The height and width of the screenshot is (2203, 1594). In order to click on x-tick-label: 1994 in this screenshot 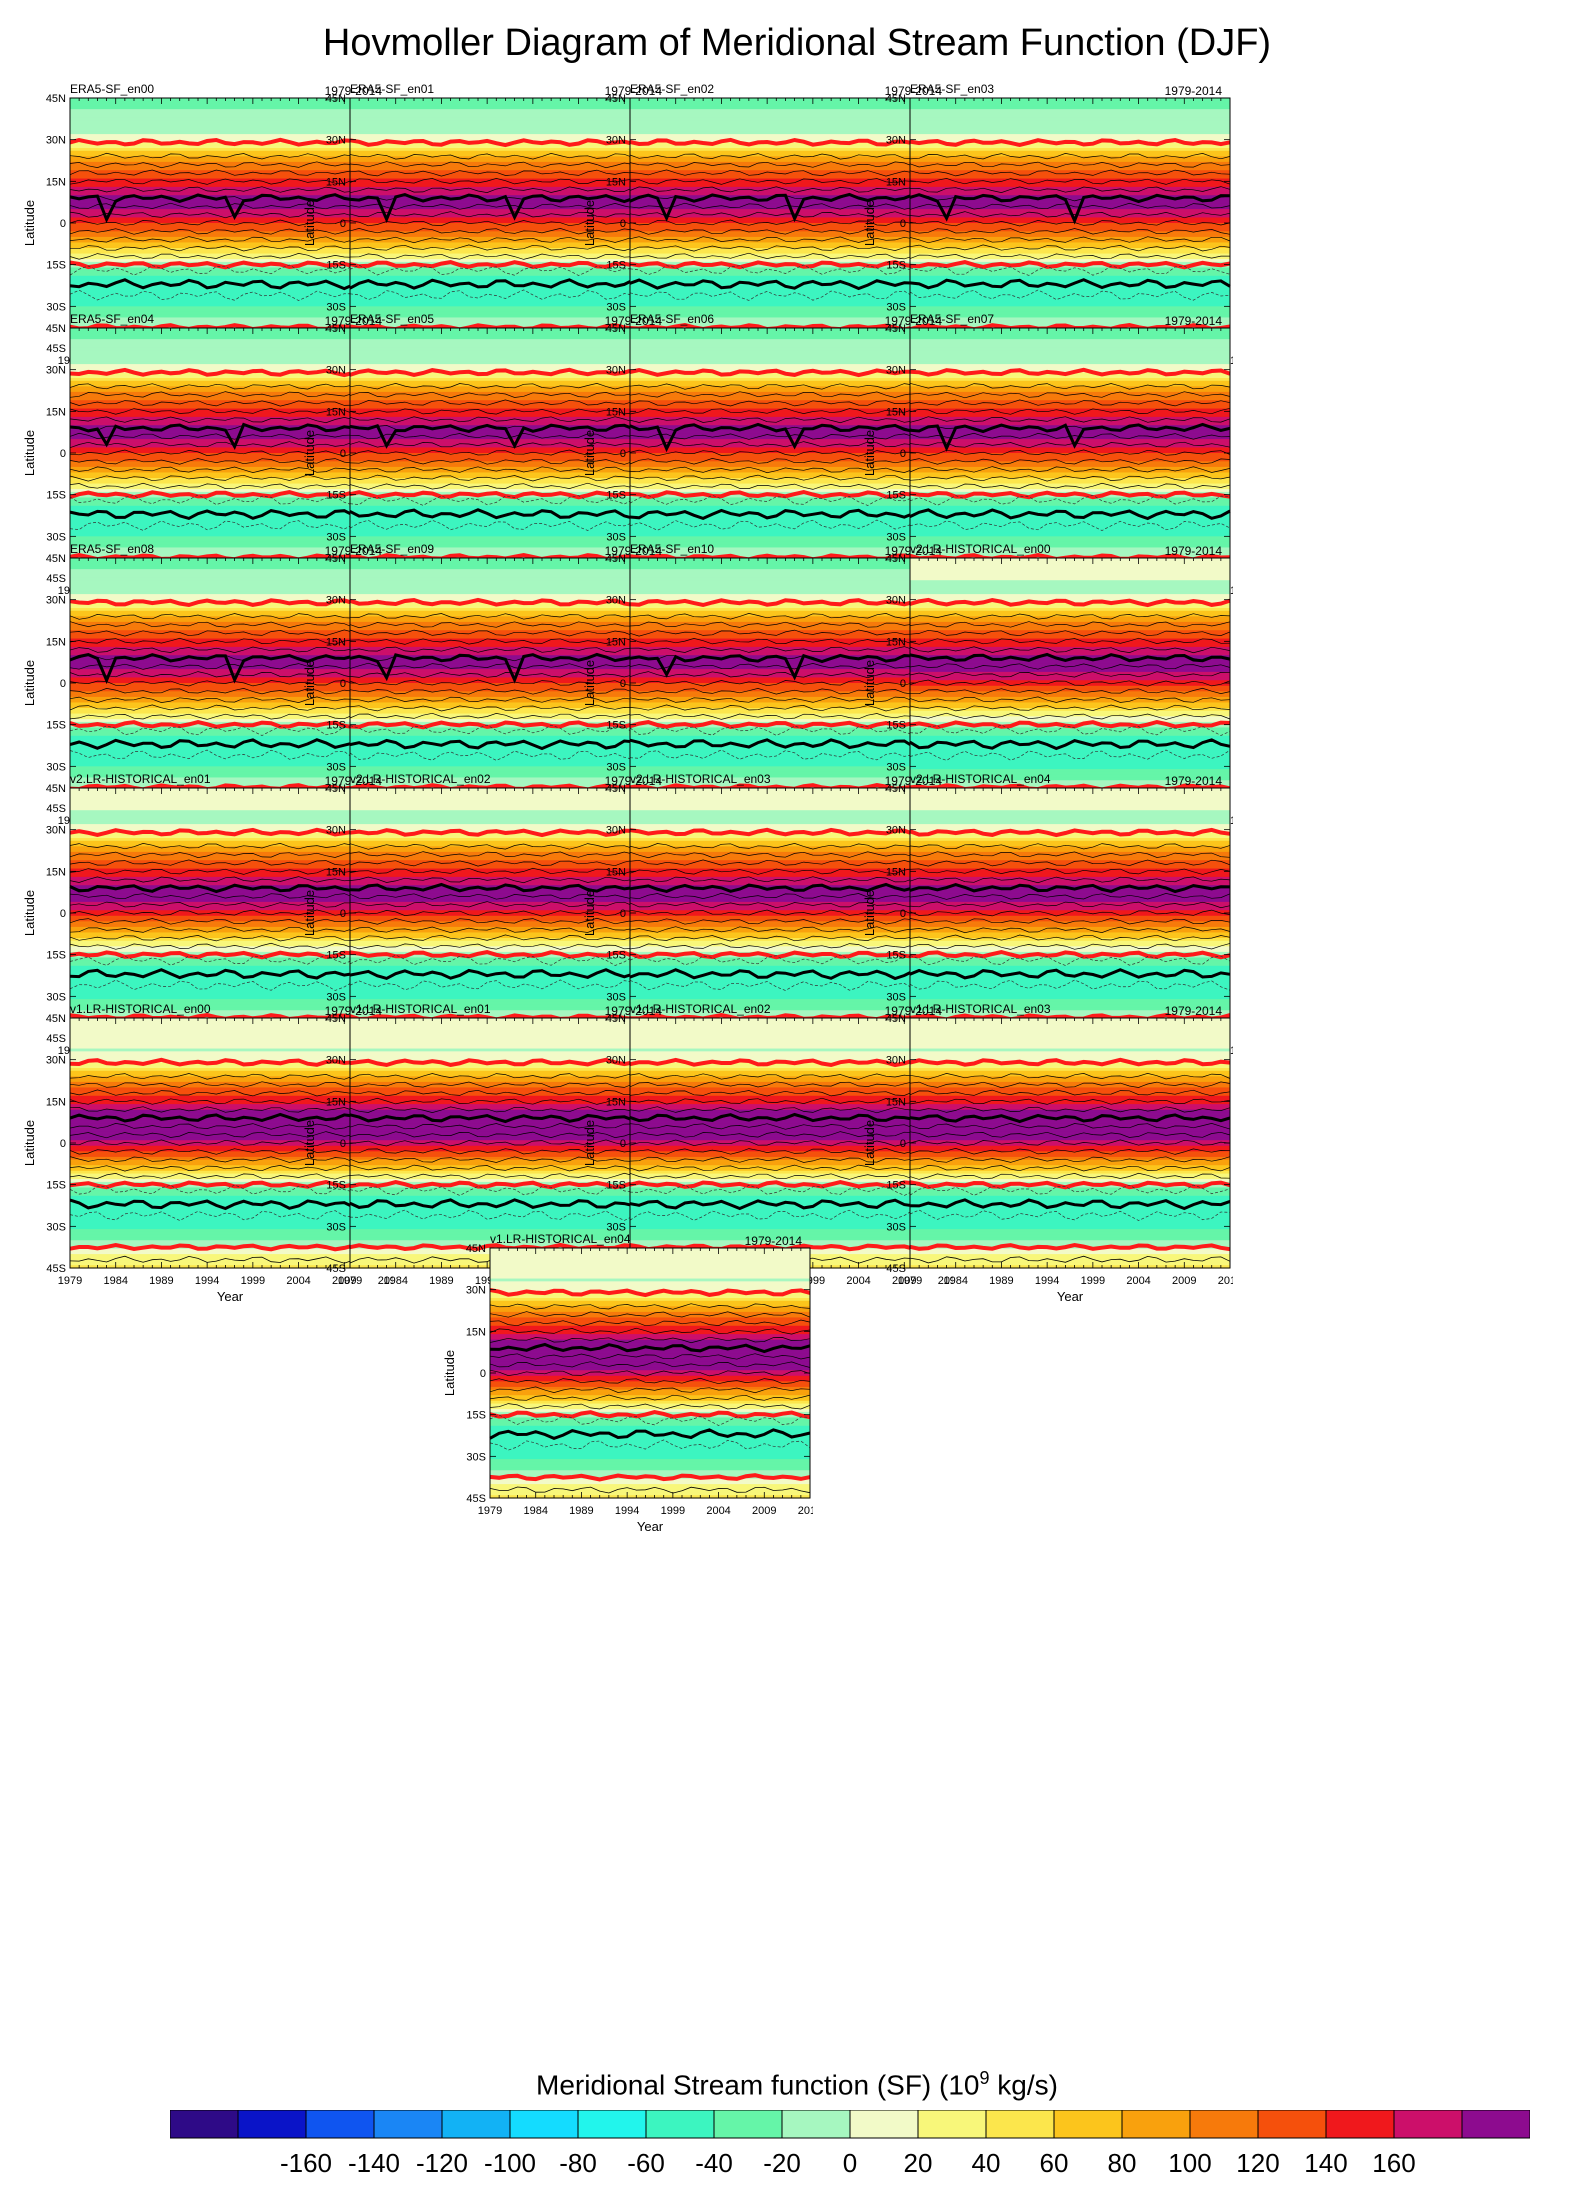, I will do `click(1047, 1281)`.